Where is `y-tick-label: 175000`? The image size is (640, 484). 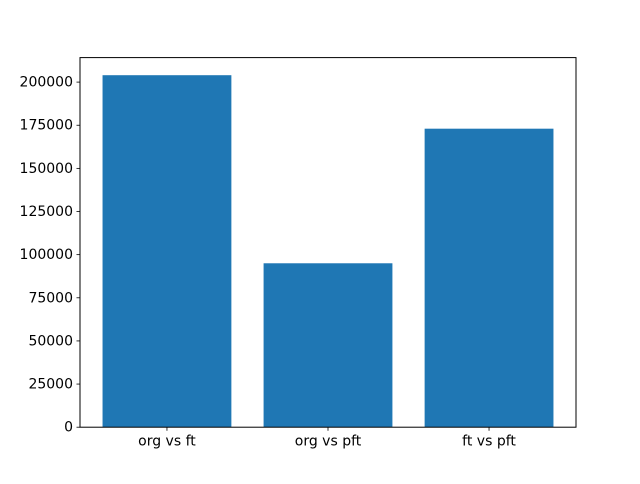
y-tick-label: 175000 is located at coordinates (46, 126).